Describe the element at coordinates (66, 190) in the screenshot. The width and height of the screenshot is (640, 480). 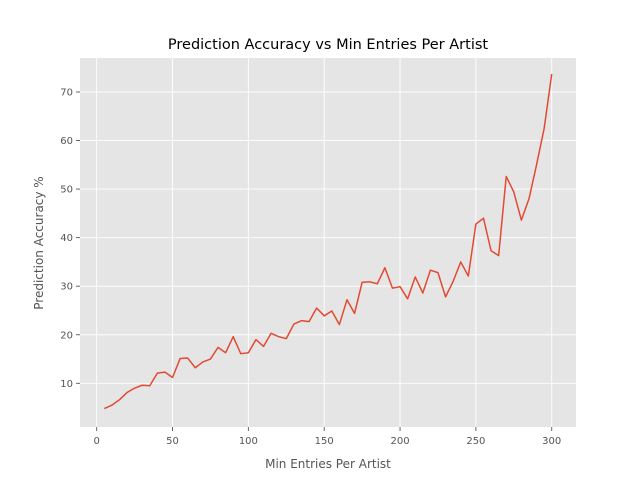
I see `y-tick-label: 50` at that location.